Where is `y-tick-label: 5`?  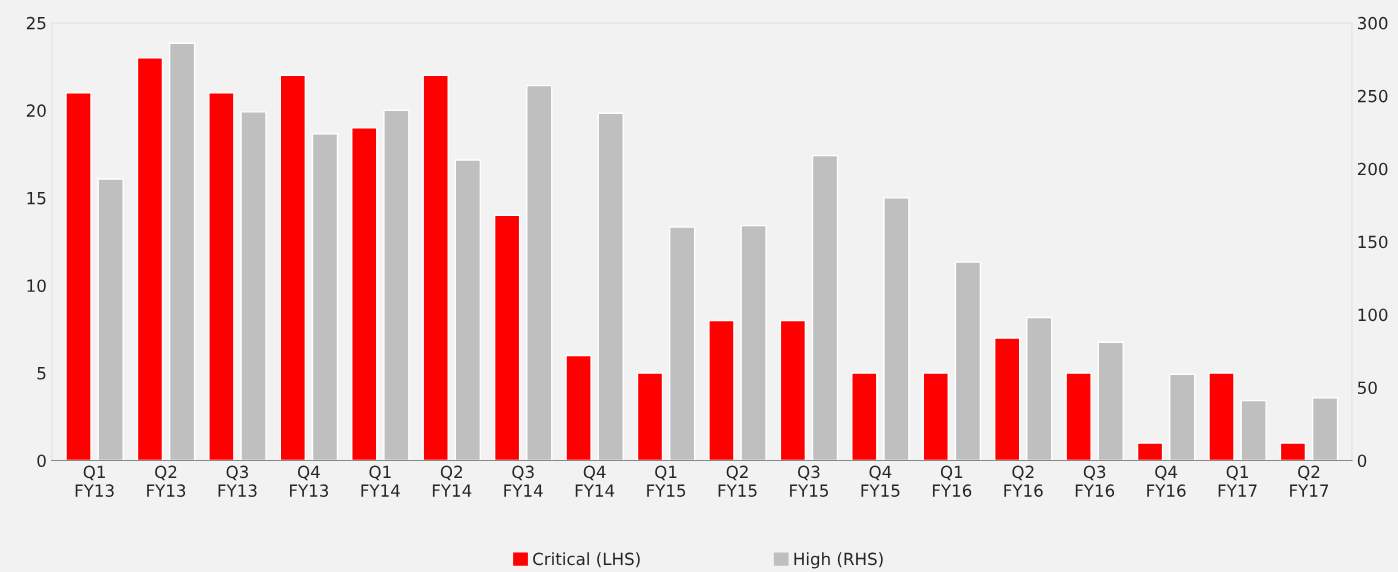
y-tick-label: 5 is located at coordinates (41, 373).